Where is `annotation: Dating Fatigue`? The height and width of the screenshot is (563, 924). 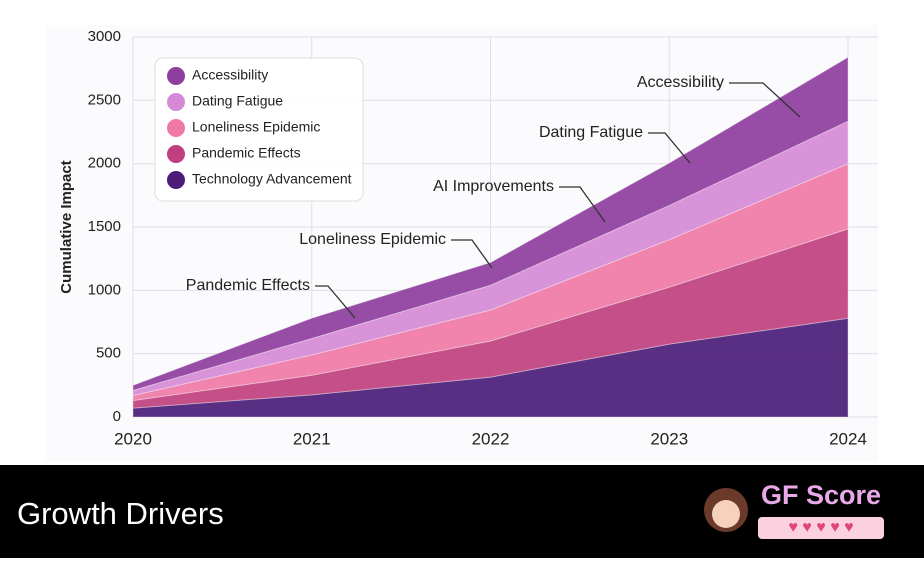
annotation: Dating Fatigue is located at coordinates (591, 132).